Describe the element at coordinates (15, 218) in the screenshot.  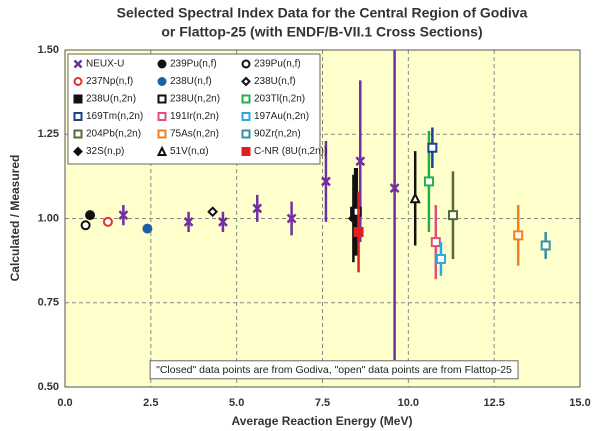
I see `y-axis-label: Calculated / Measured` at that location.